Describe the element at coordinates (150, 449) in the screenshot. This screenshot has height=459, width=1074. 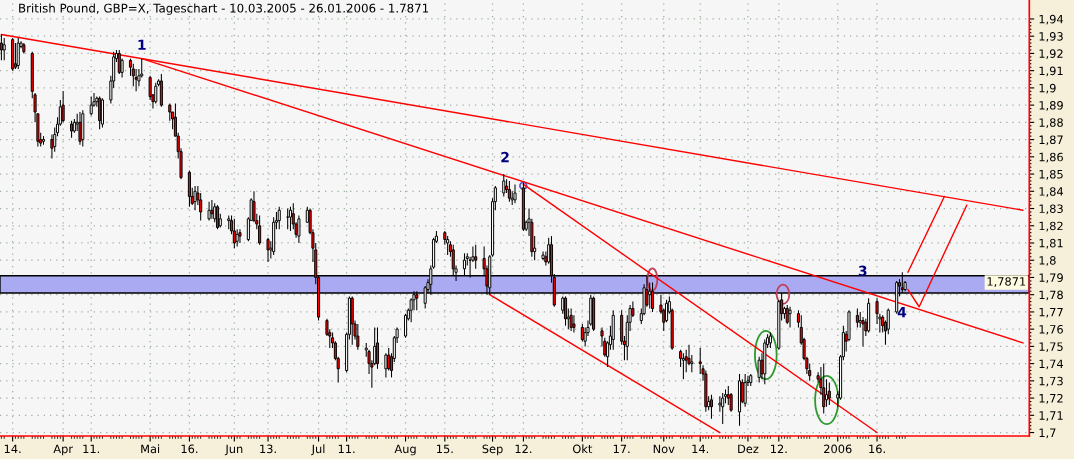
I see `x-tick-label: Mai` at that location.